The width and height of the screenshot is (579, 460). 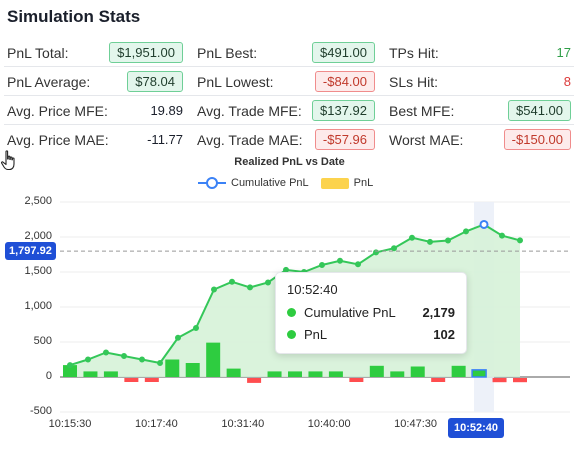 I want to click on stat-cell: Avg. Price MAE: -11.77, so click(x=95, y=139).